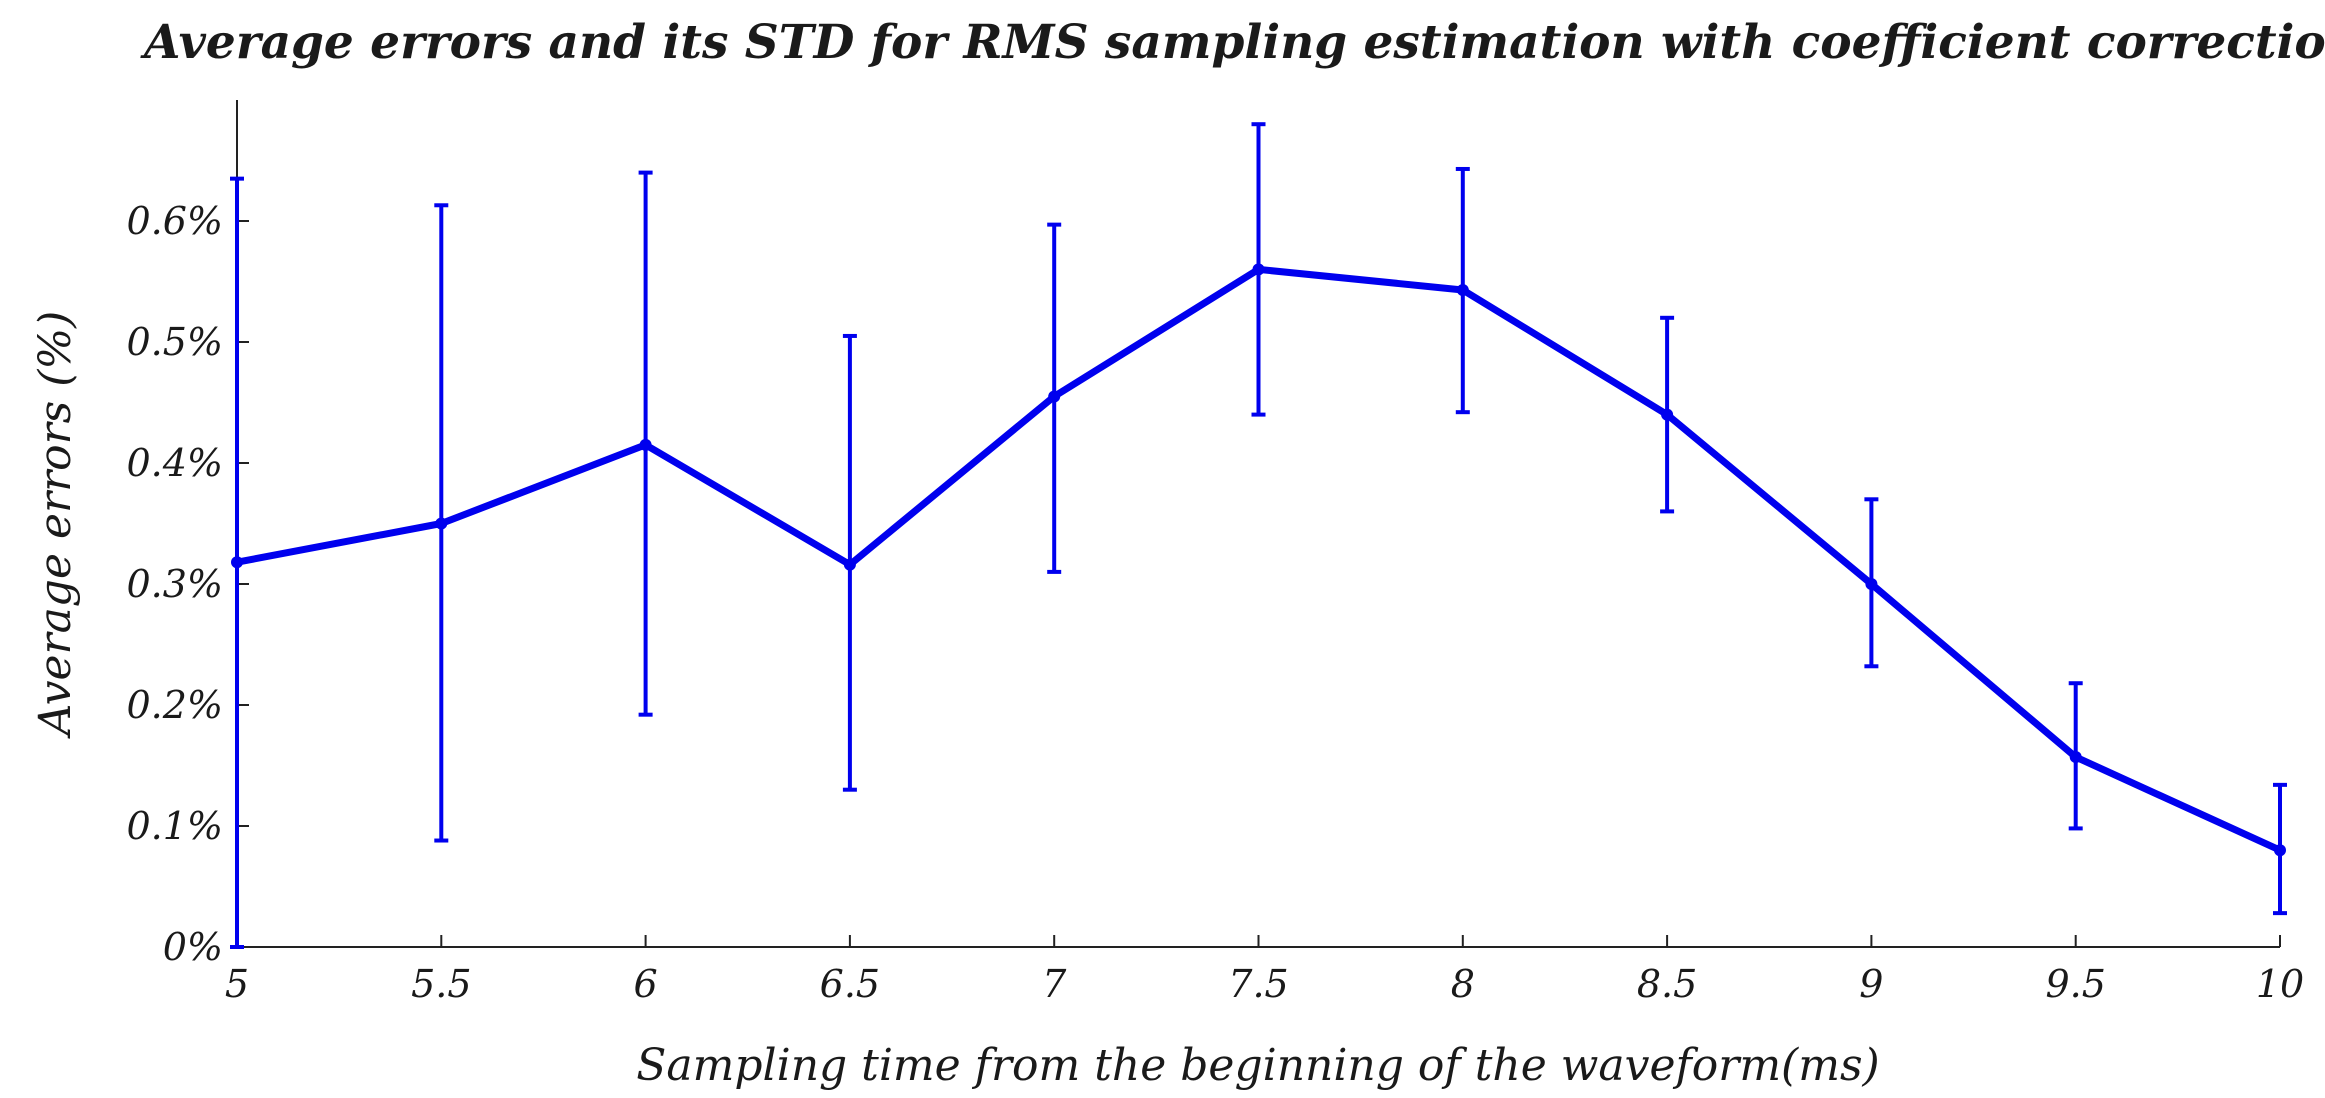  Describe the element at coordinates (55, 525) in the screenshot. I see `y-axis-label: Average errors (%)` at that location.